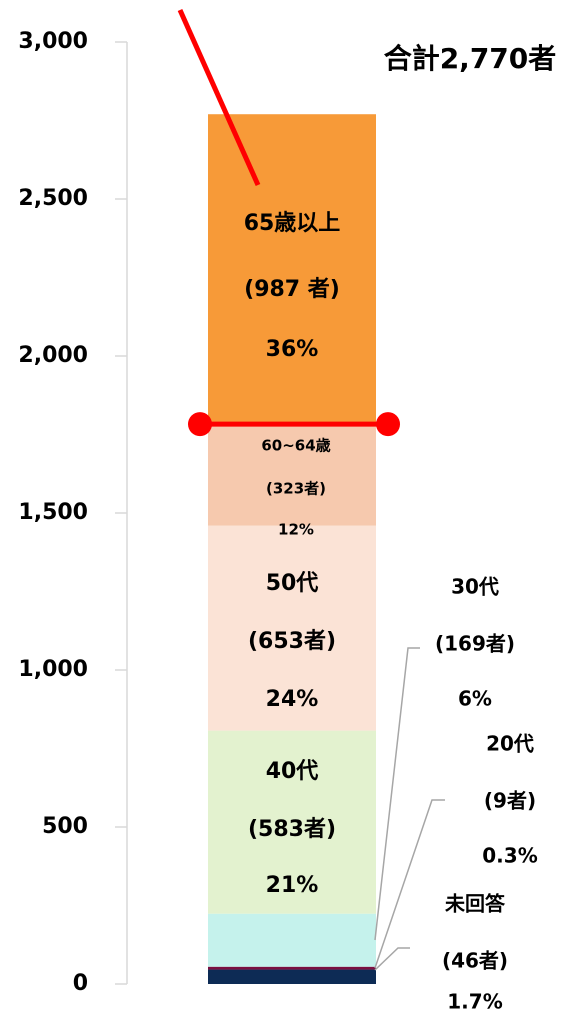 This screenshot has height=1014, width=577. What do you see at coordinates (292, 349) in the screenshot?
I see `segment-share: 36%` at bounding box center [292, 349].